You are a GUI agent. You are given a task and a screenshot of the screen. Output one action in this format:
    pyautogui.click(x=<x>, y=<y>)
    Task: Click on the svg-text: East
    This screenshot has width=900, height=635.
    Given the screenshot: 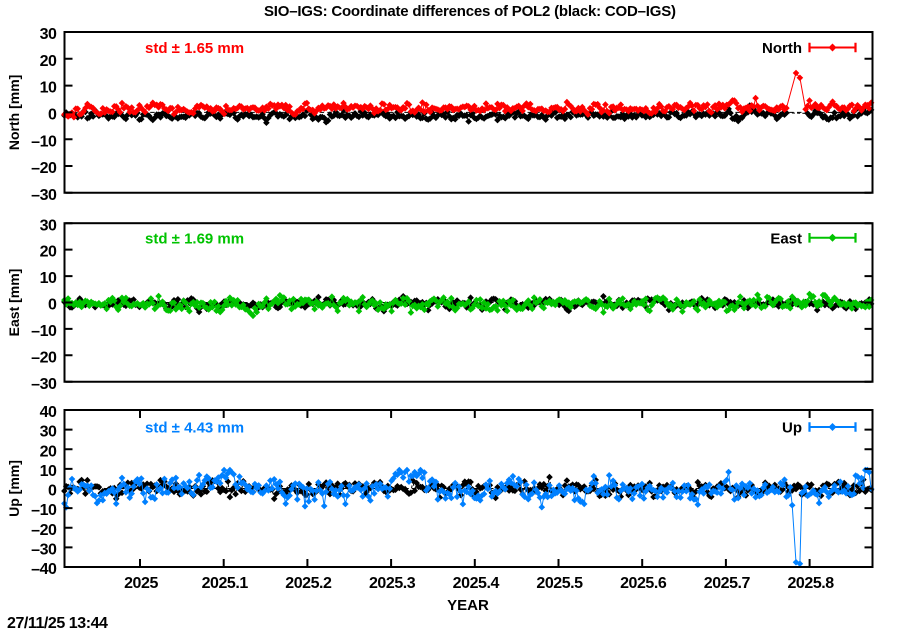 What is the action you would take?
    pyautogui.click(x=786, y=238)
    